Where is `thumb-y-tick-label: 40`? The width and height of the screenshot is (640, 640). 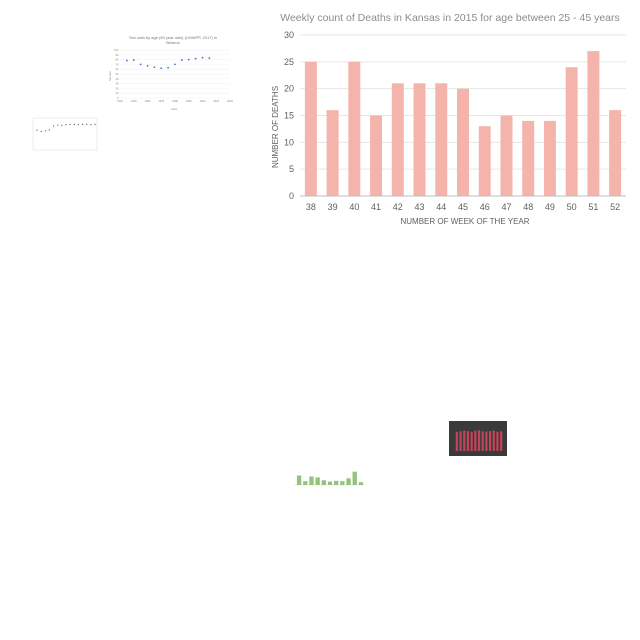
thumb-y-tick-label: 40 is located at coordinates (117, 79).